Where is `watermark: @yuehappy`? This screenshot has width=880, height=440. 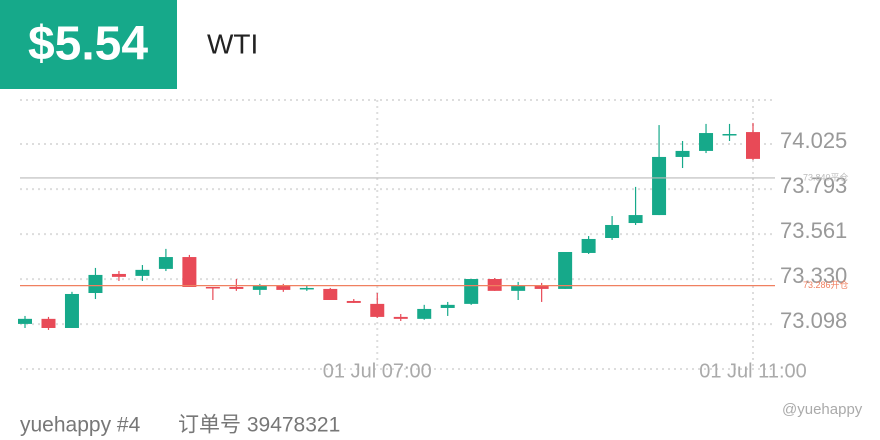 watermark: @yuehappy is located at coordinates (822, 409).